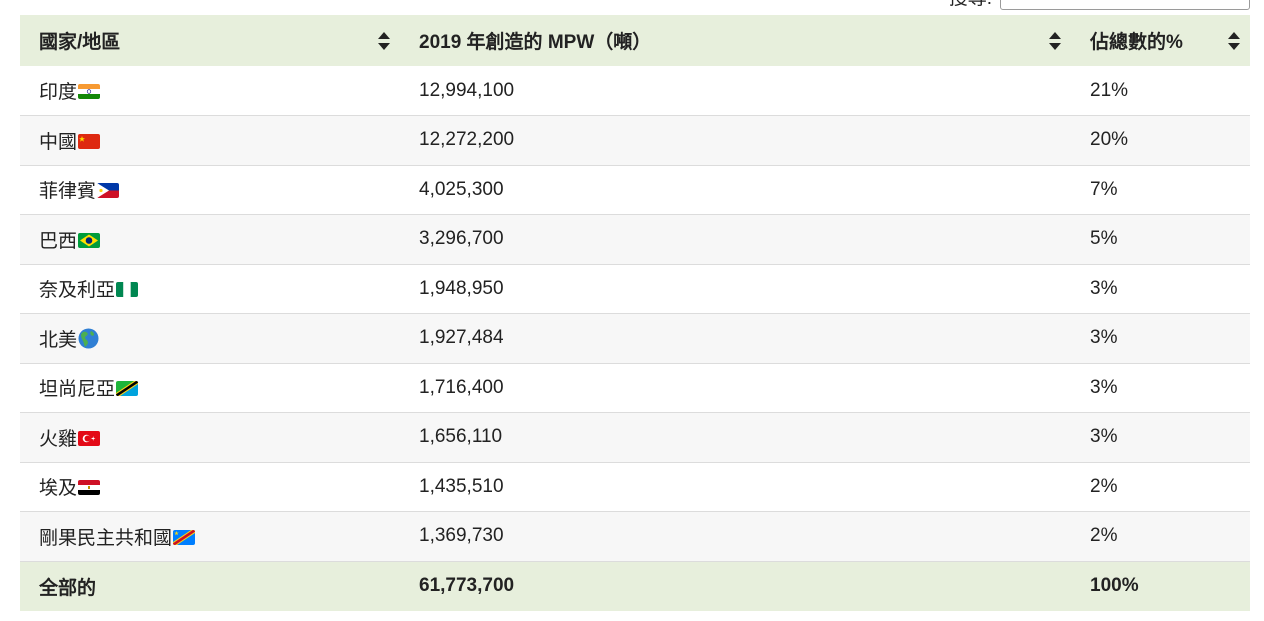 The width and height of the screenshot is (1264, 621). Describe the element at coordinates (1160, 140) in the screenshot. I see `percent-cell: 20%` at that location.